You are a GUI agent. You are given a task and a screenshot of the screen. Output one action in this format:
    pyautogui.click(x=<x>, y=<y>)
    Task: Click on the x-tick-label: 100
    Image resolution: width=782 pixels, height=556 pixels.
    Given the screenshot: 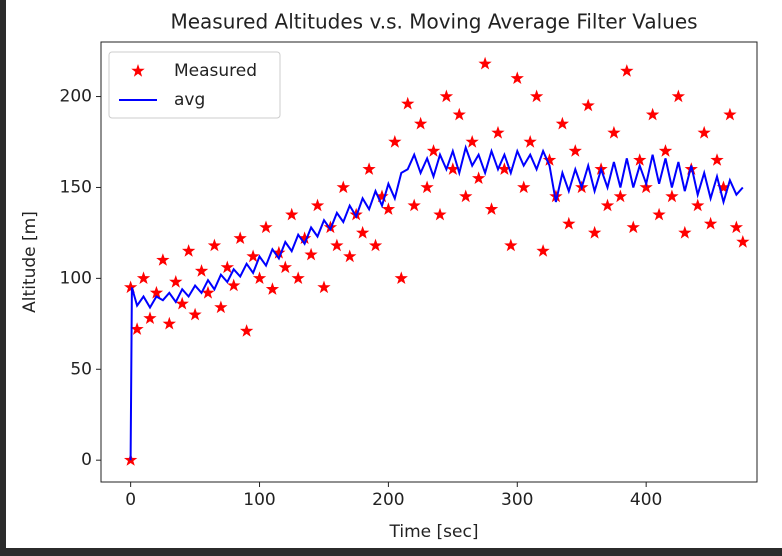 What is the action you would take?
    pyautogui.click(x=259, y=500)
    